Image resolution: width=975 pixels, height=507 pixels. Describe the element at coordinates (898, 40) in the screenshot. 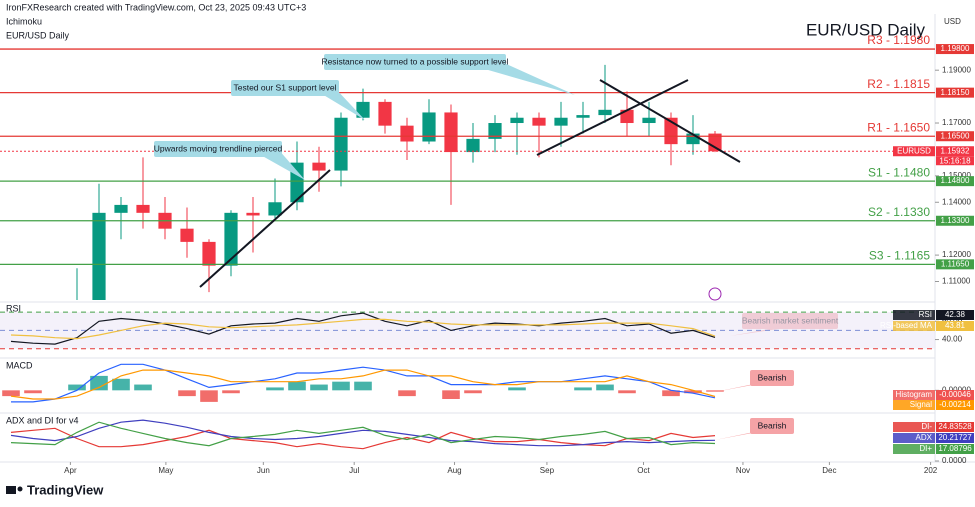

I see `level-label: R3 - 1.1980` at that location.